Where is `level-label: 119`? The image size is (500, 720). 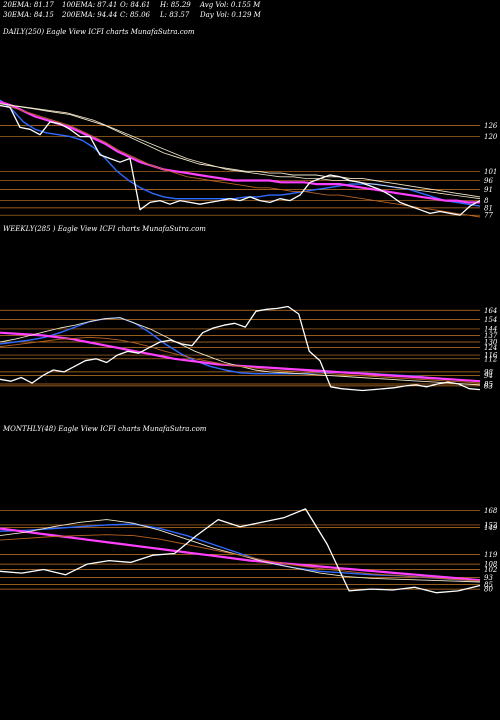
level-label: 119 is located at coordinates (491, 555).